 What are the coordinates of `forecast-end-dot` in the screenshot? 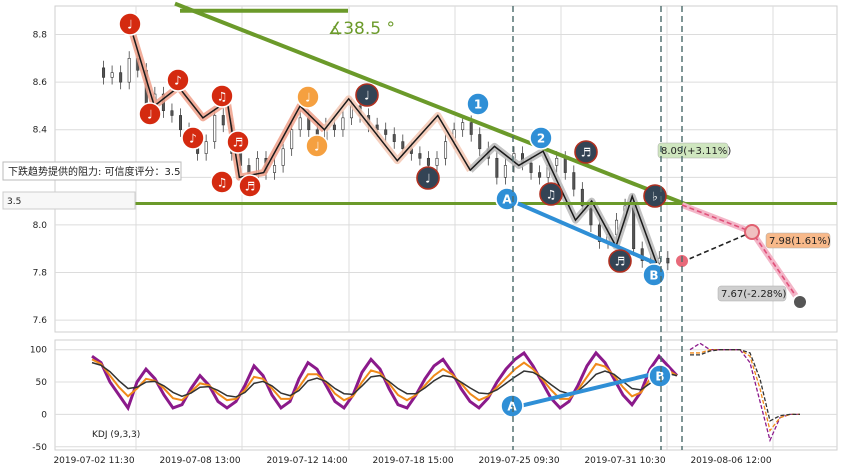 It's located at (800, 302).